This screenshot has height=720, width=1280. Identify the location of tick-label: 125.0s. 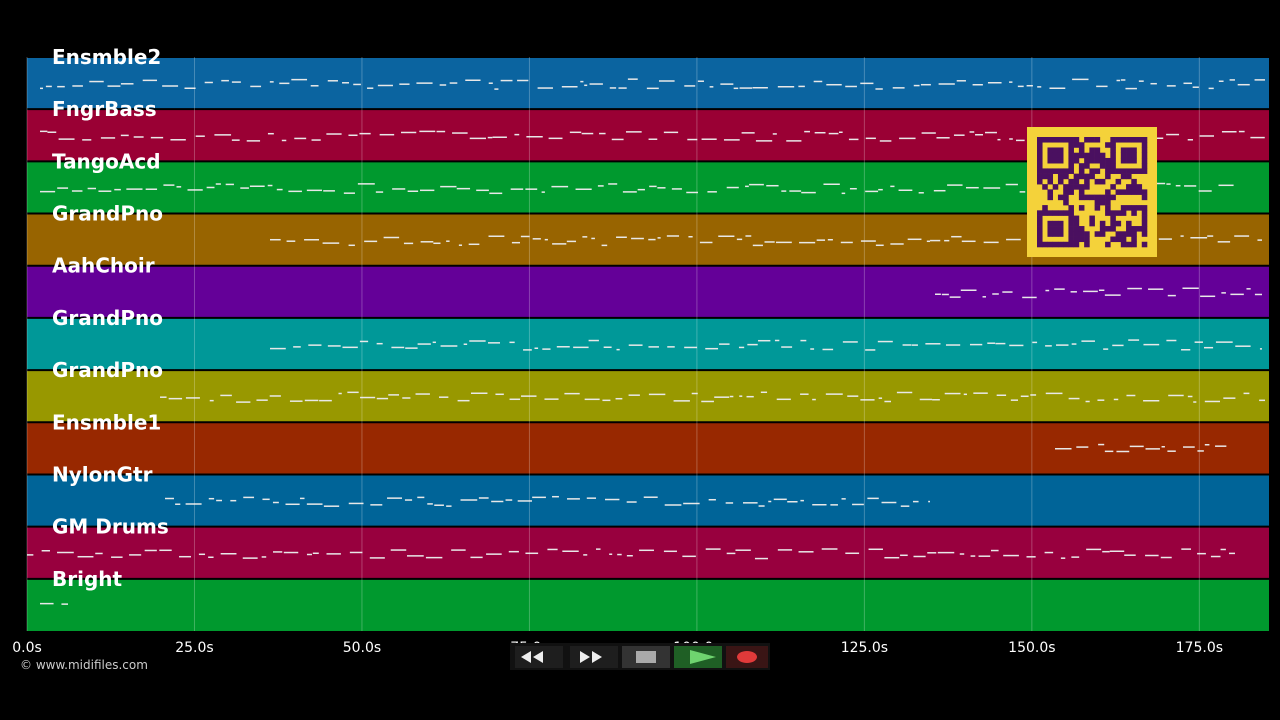
(864, 648).